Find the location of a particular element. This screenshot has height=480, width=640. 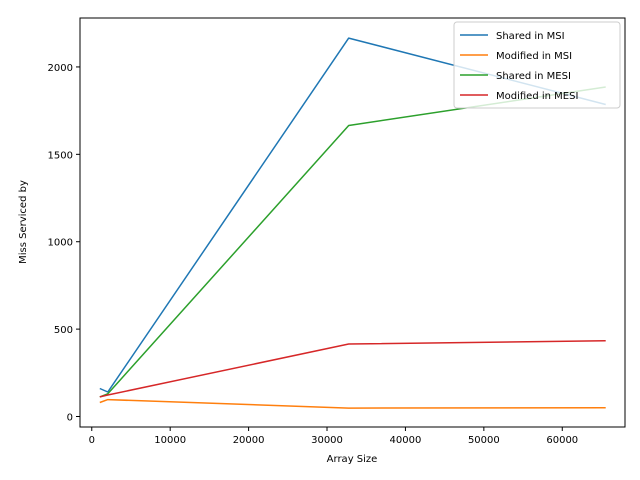

x-tick-label: 0 is located at coordinates (92, 440).